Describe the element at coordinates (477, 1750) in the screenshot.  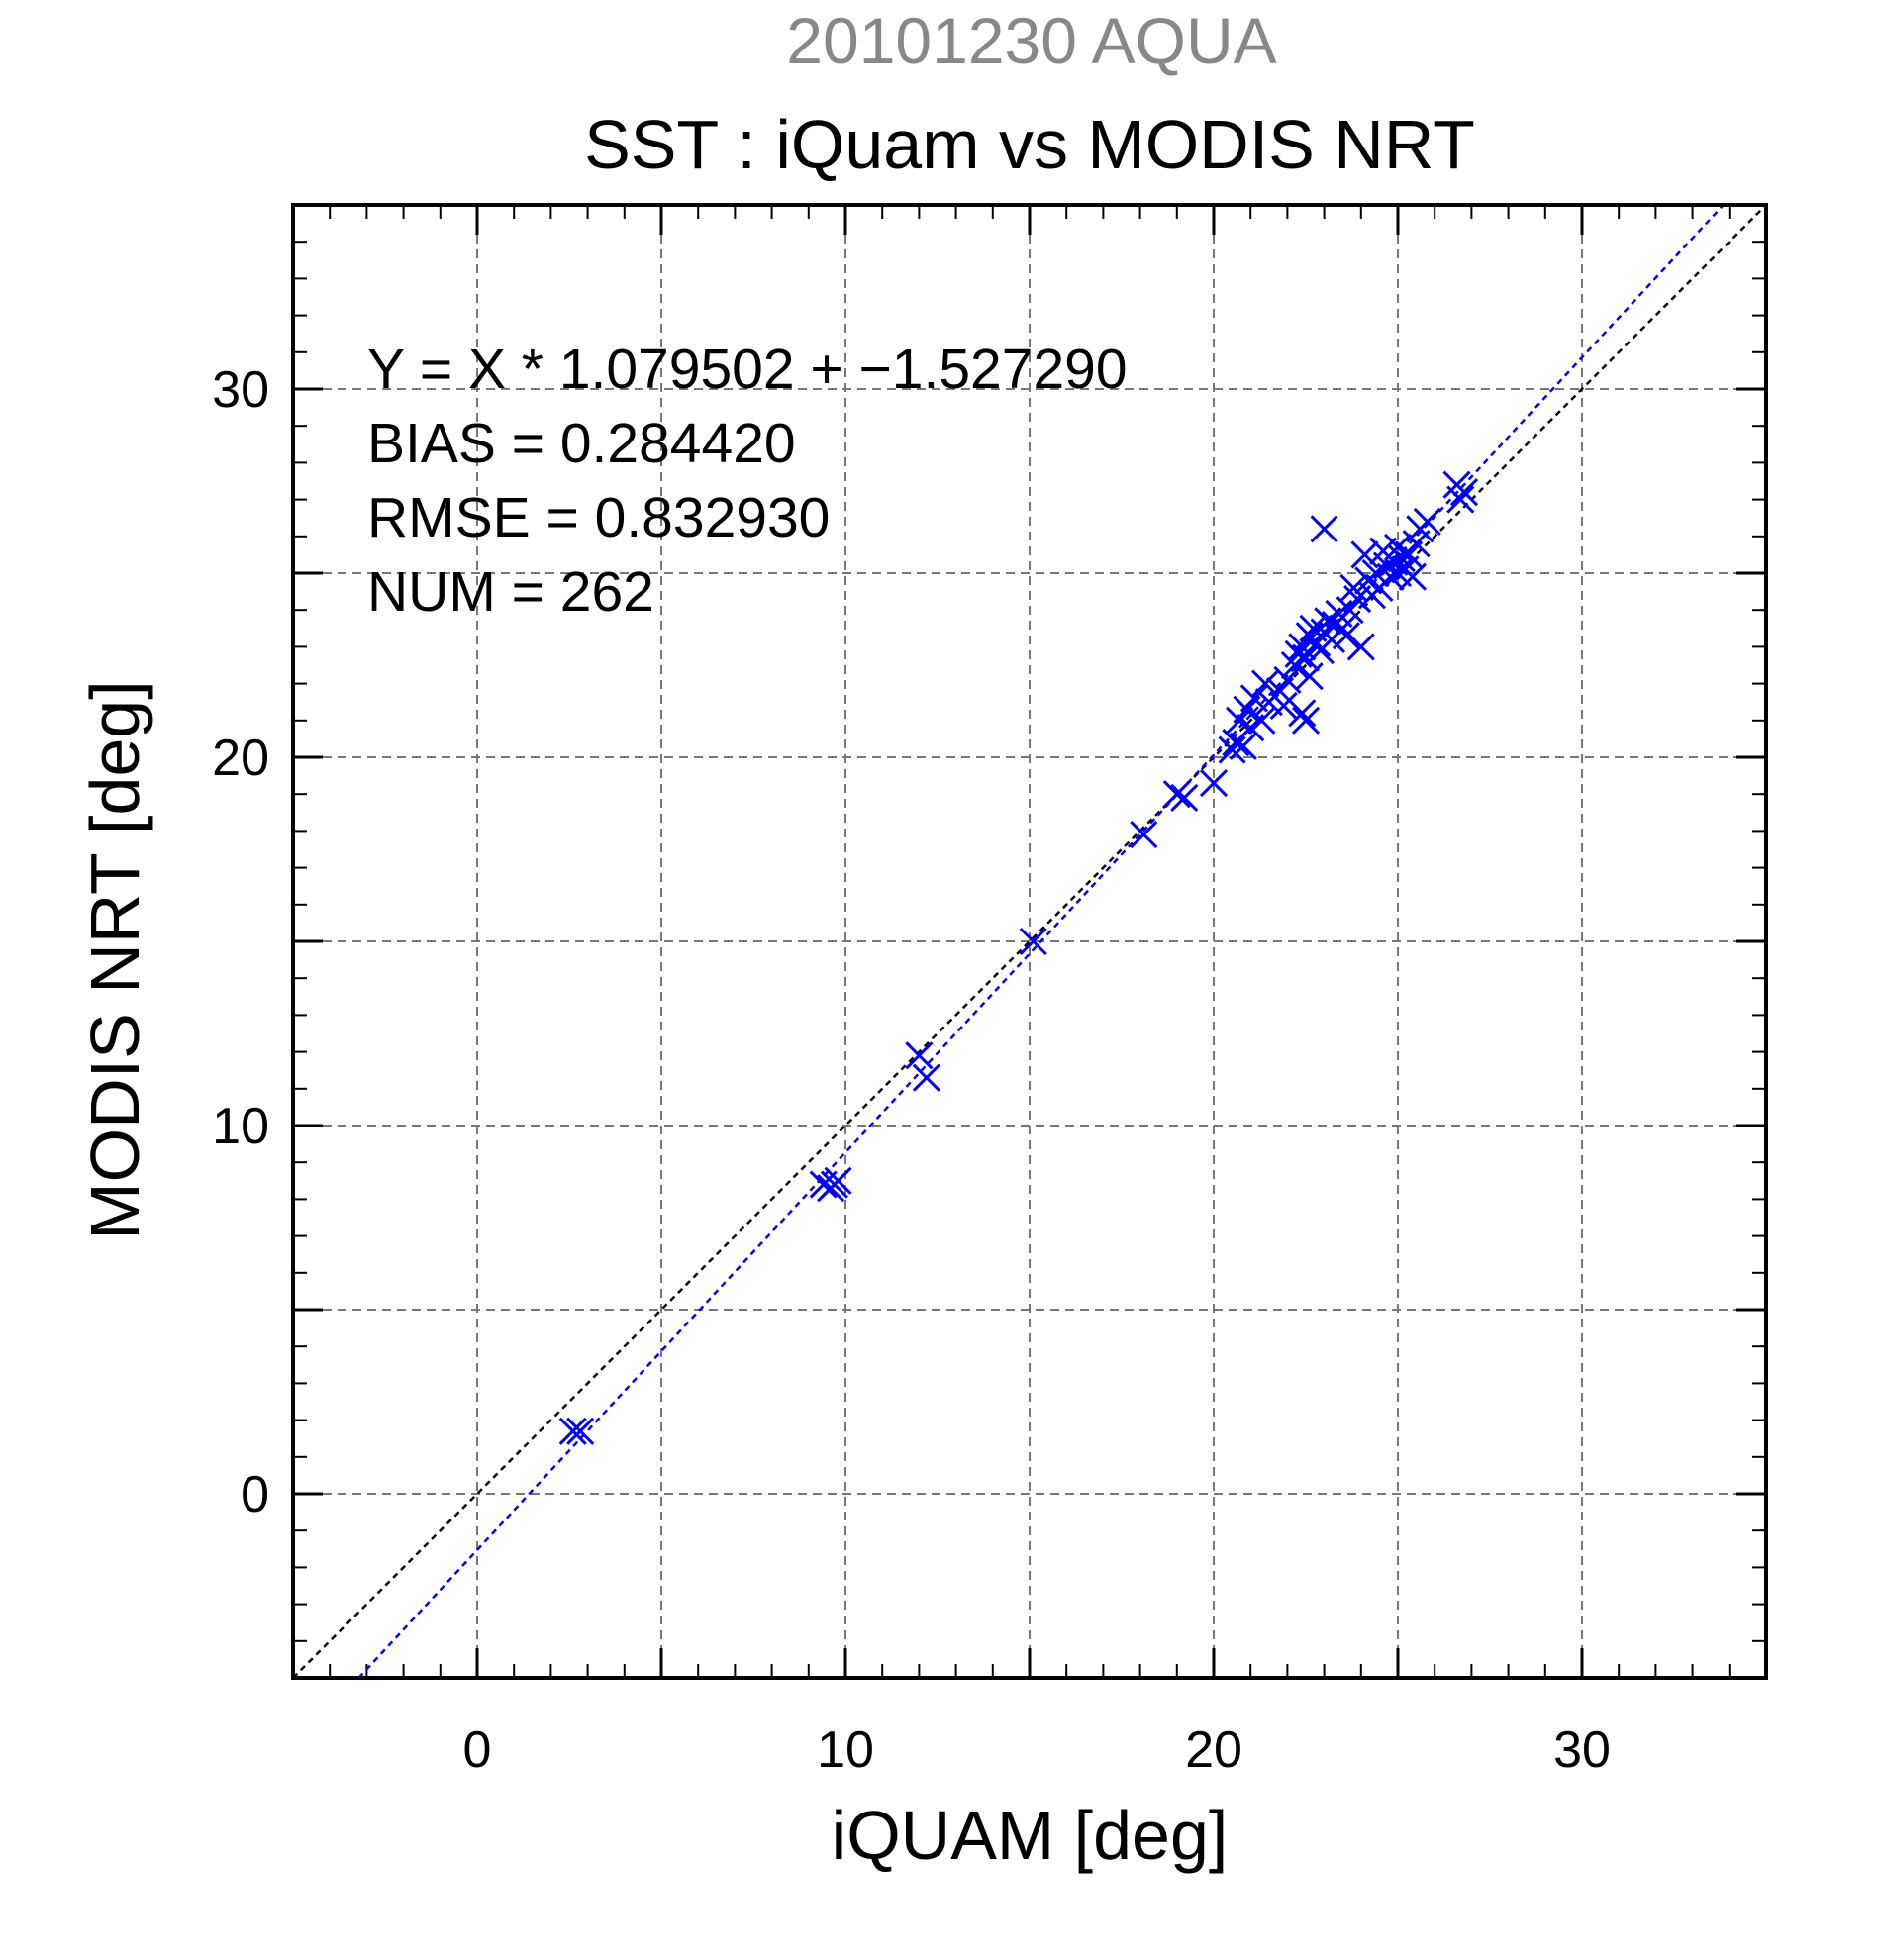
I see `x-tick-label: 0` at that location.